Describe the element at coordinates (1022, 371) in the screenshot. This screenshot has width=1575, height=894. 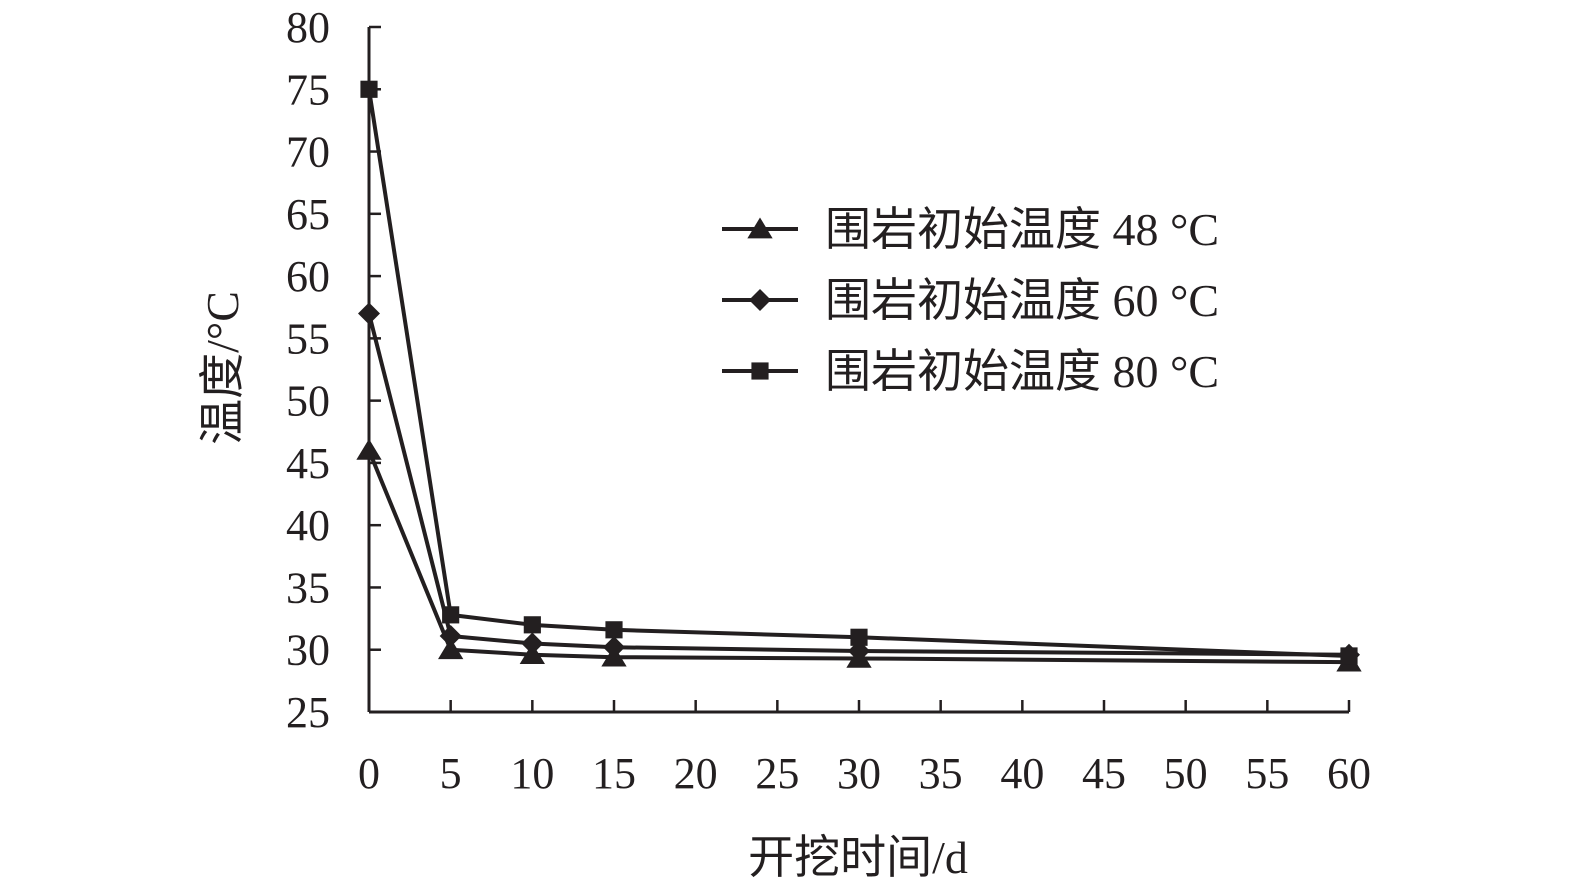
I see `legend-label: 围岩初始温度 80 °C` at that location.